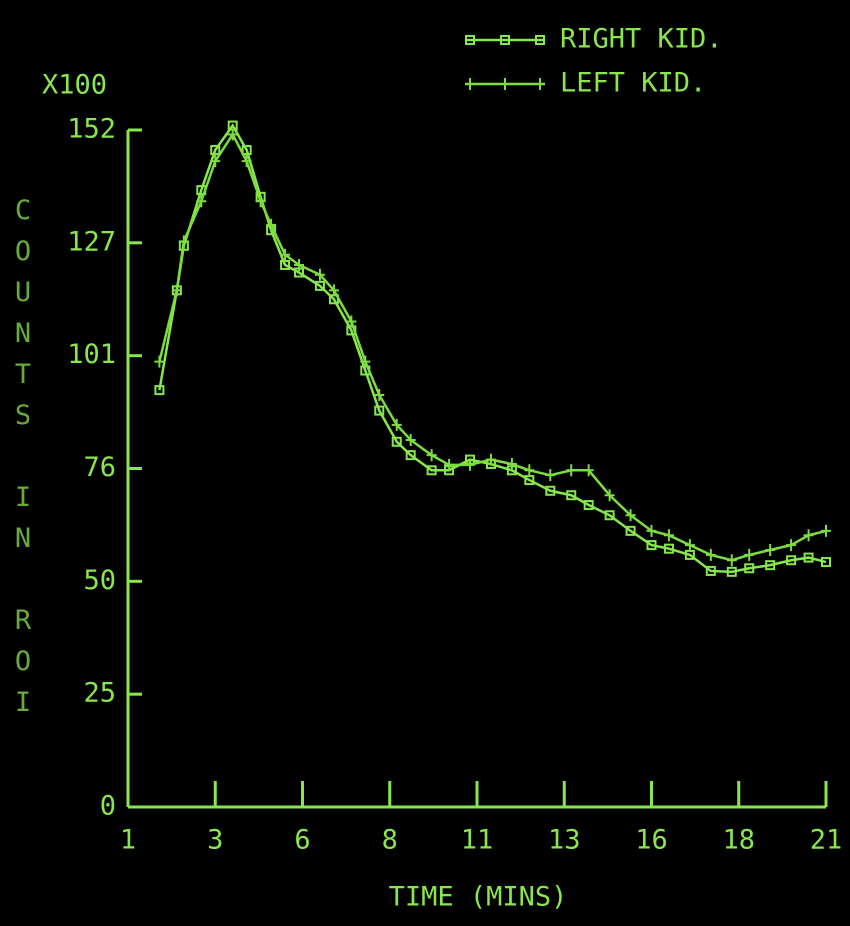 The height and width of the screenshot is (926, 850). I want to click on y-tick-label: 101, so click(91, 354).